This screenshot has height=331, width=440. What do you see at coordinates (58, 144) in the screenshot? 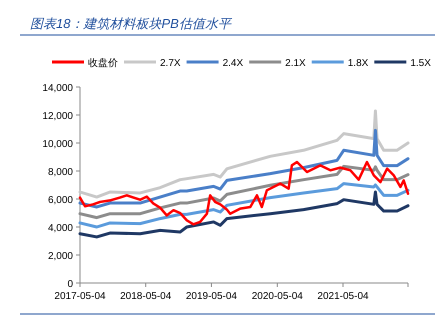
I see `y-tick-label: 10,000` at bounding box center [58, 144].